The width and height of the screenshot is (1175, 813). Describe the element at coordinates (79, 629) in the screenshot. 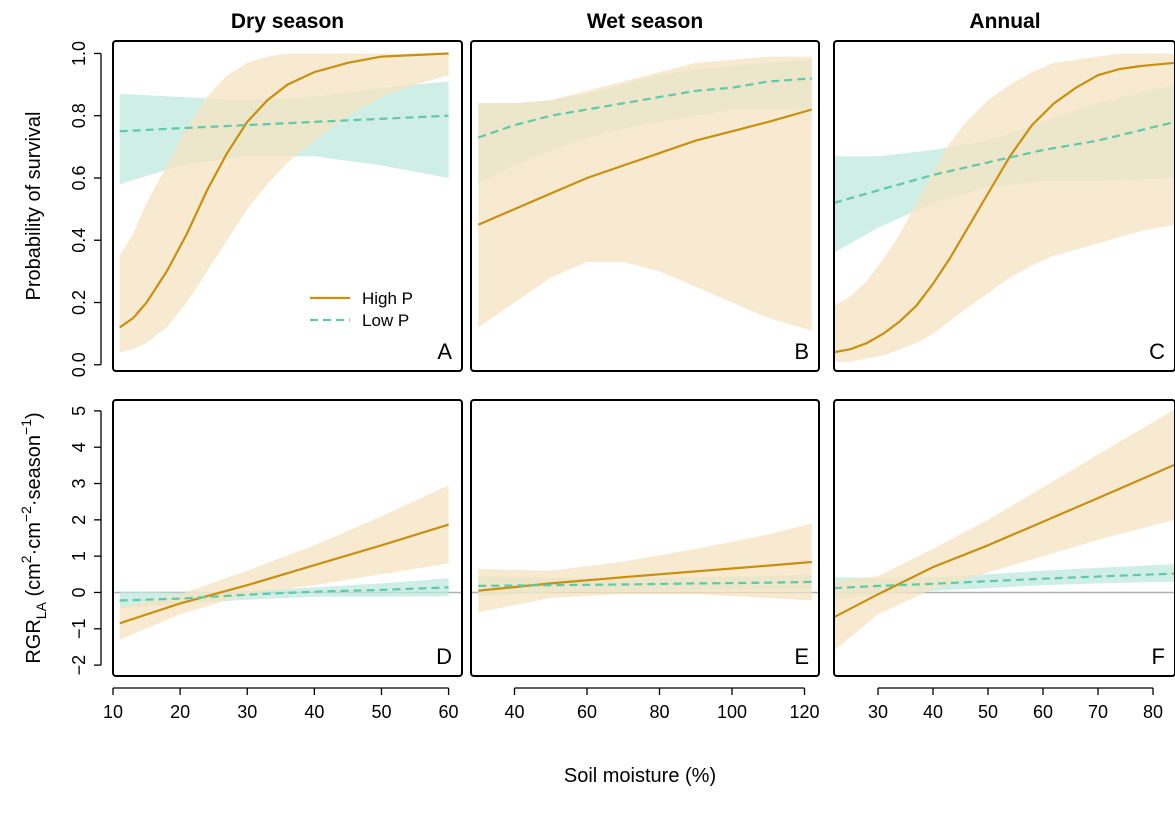

I see `y-tick-label: −1` at that location.